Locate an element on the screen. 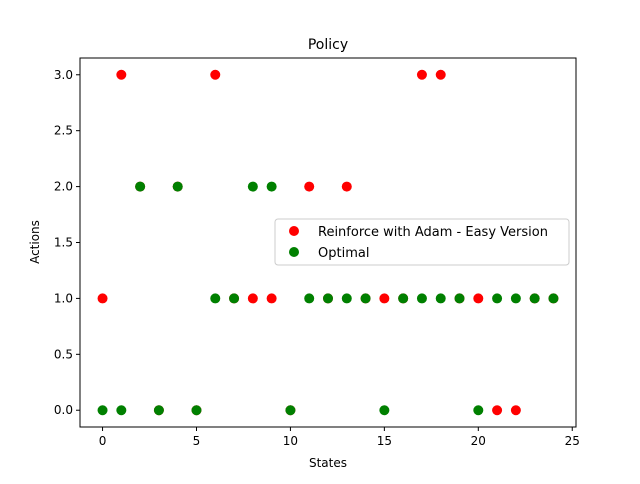 This screenshot has height=484, width=640. x-tick-label: 10 is located at coordinates (290, 441).